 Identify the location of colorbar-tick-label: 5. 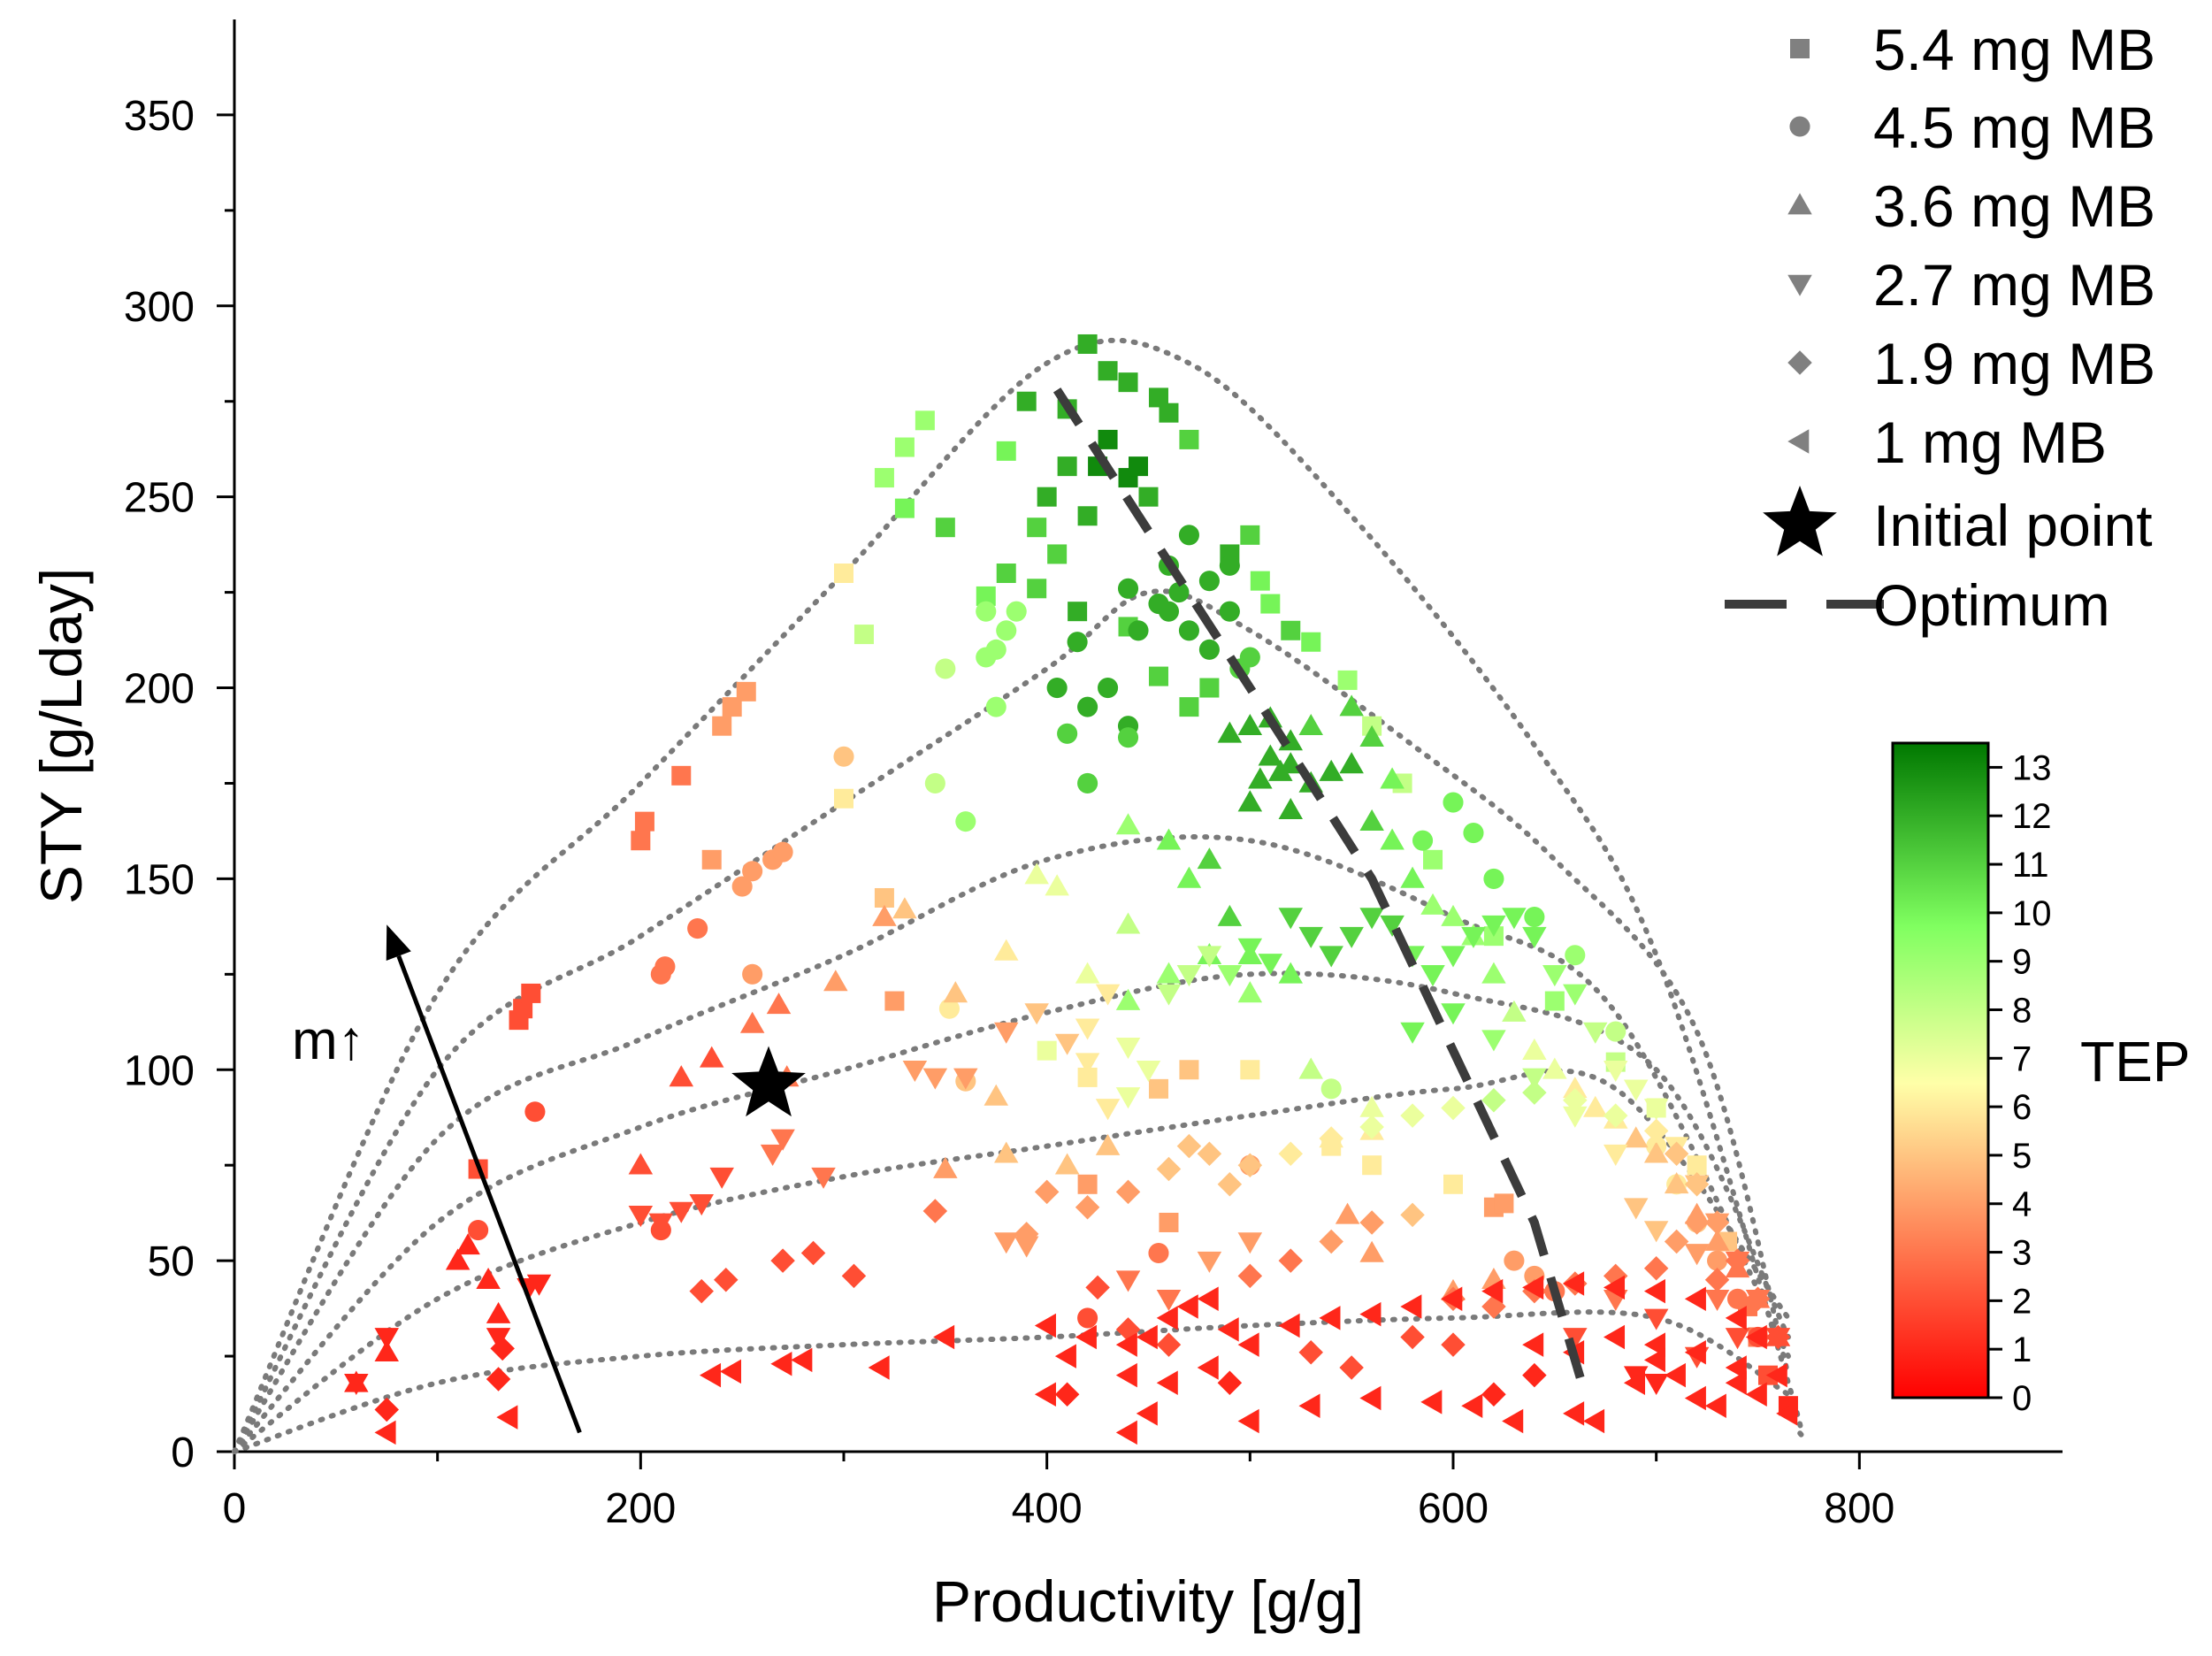
(2022, 1156).